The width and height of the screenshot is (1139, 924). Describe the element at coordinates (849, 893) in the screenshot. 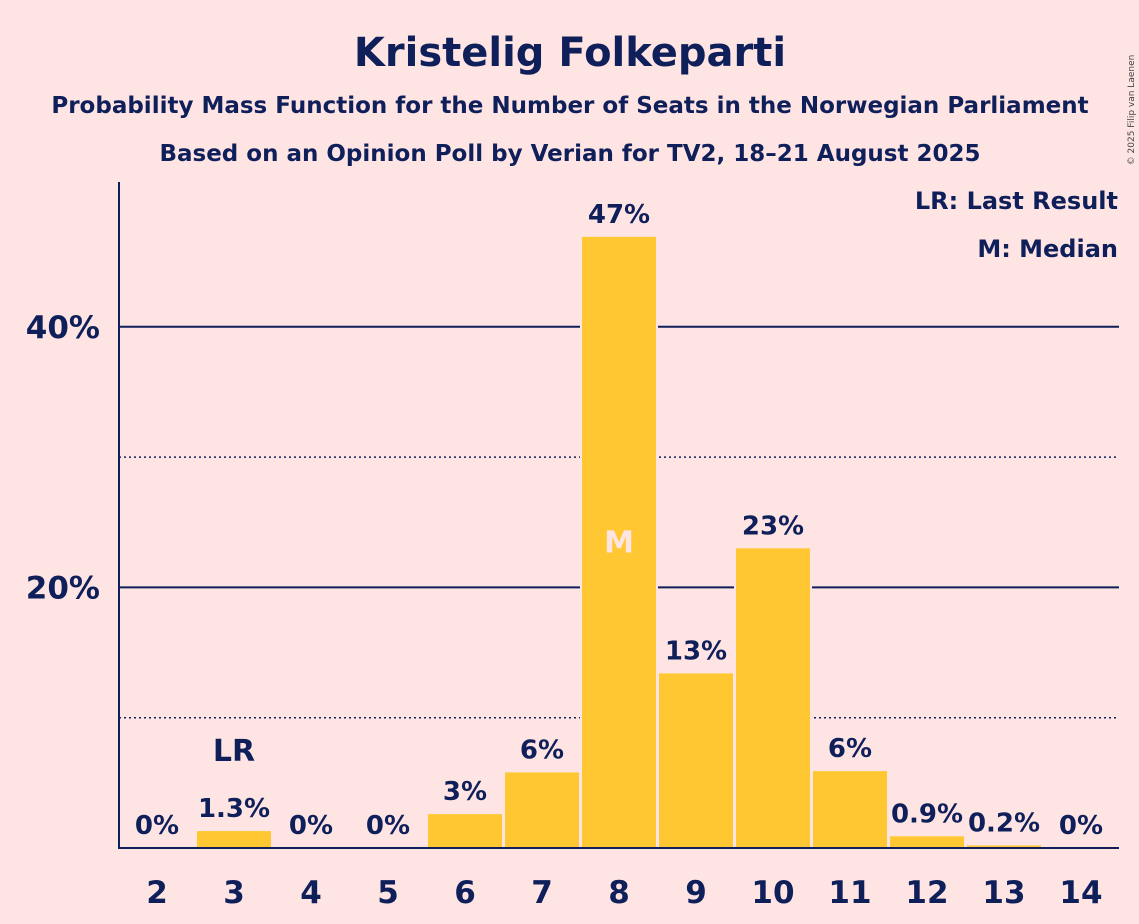

I see `x-tick-label-11: 11` at that location.